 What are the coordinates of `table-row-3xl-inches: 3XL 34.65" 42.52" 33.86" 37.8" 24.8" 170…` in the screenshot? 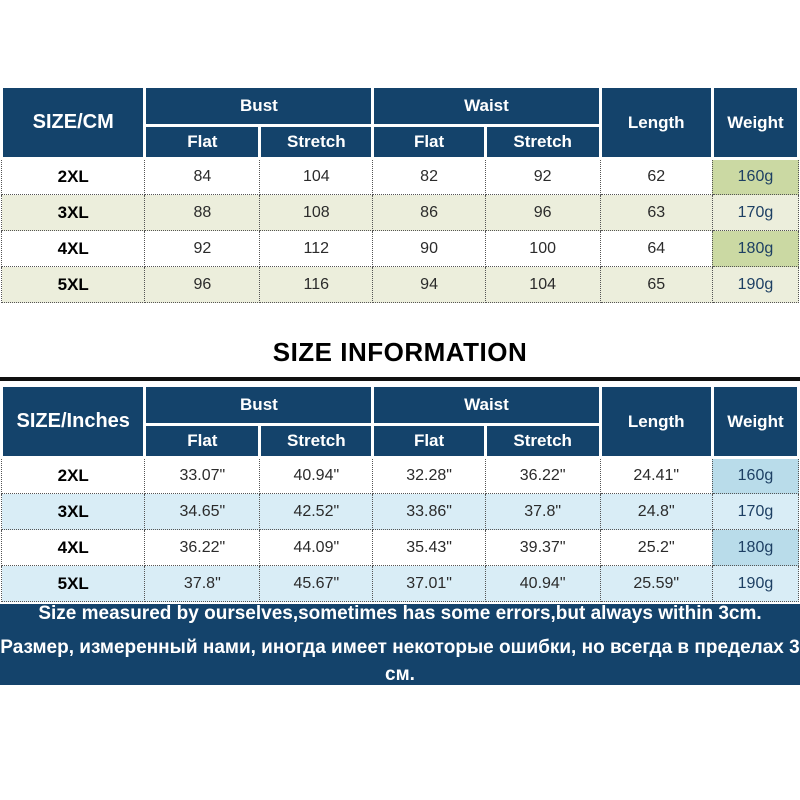 It's located at (400, 511).